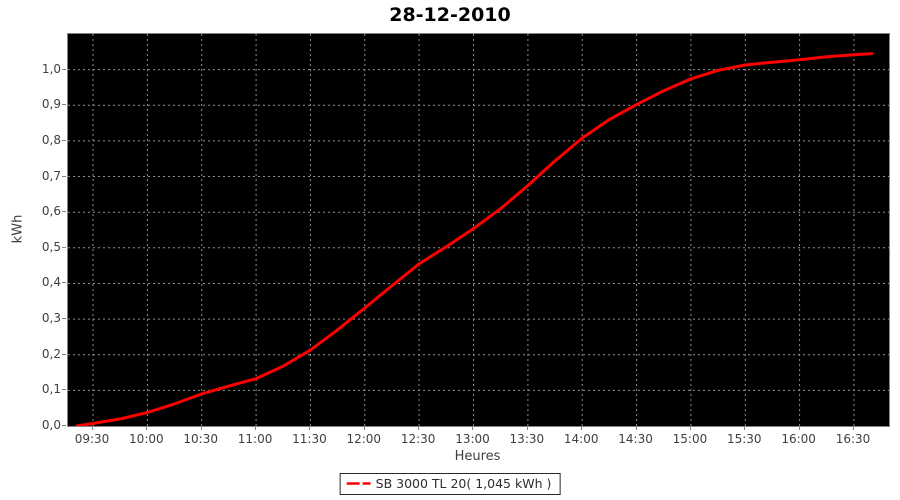 Image resolution: width=900 pixels, height=500 pixels. I want to click on y-tick-label: 0,1, so click(51, 389).